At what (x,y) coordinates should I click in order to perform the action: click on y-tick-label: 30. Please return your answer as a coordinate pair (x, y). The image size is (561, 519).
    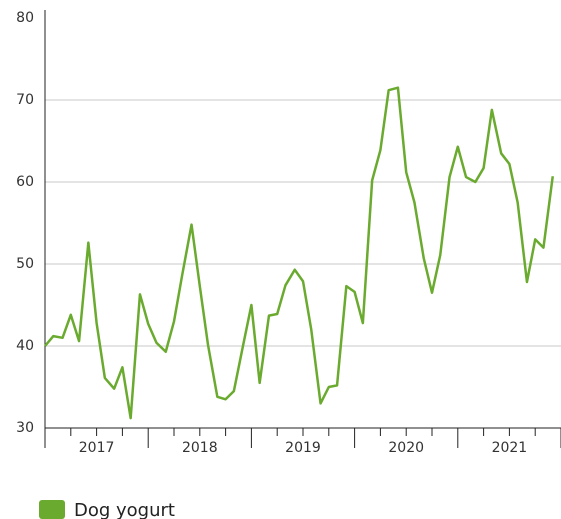
    Looking at the image, I should click on (25, 428).